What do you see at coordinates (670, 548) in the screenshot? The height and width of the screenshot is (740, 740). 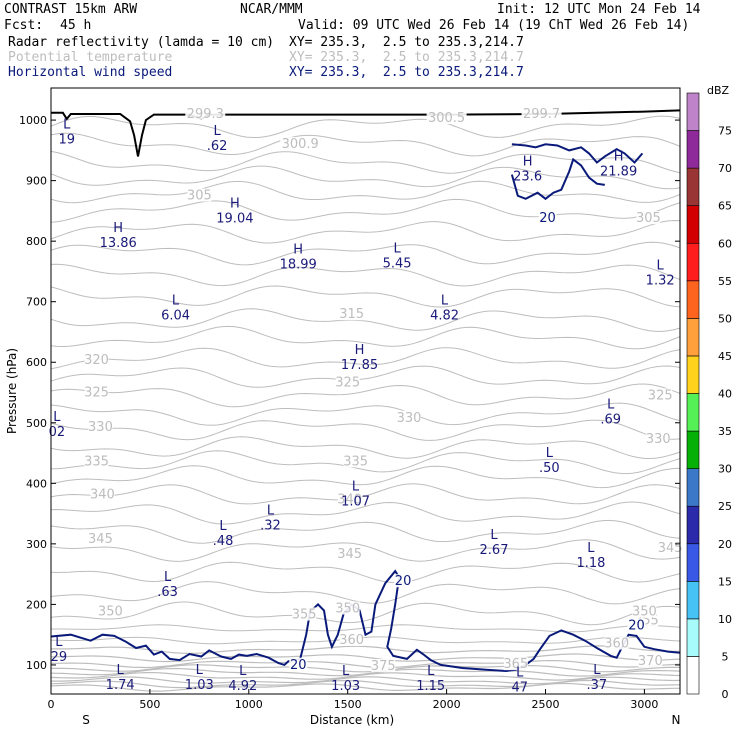 I see `theta-label-12: 345` at bounding box center [670, 548].